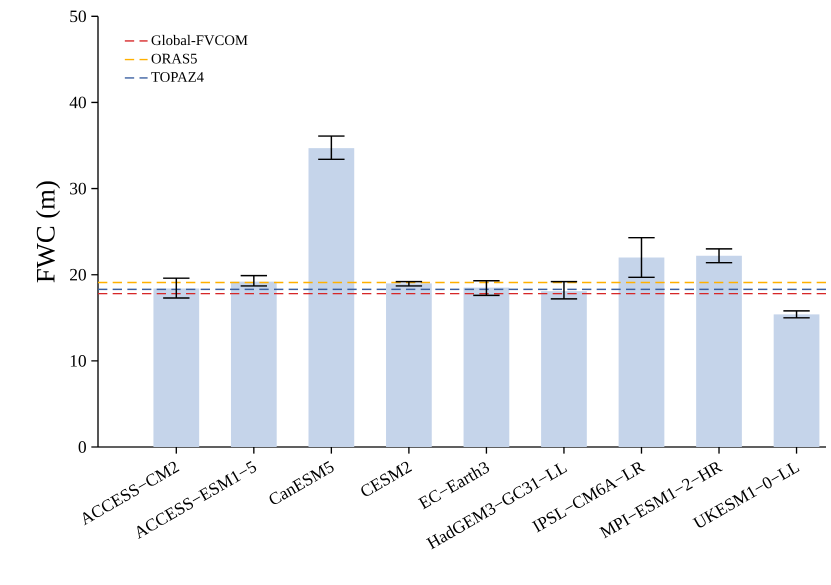  Describe the element at coordinates (78, 102) in the screenshot. I see `y-tick-label: 40` at that location.